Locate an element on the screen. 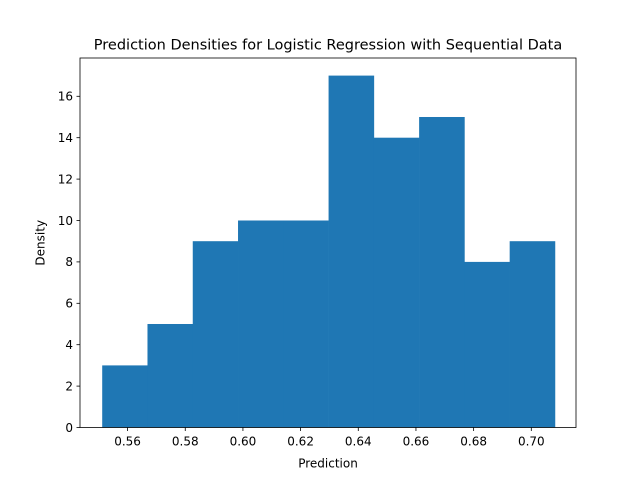  y-tick-label: 14 is located at coordinates (65, 138).